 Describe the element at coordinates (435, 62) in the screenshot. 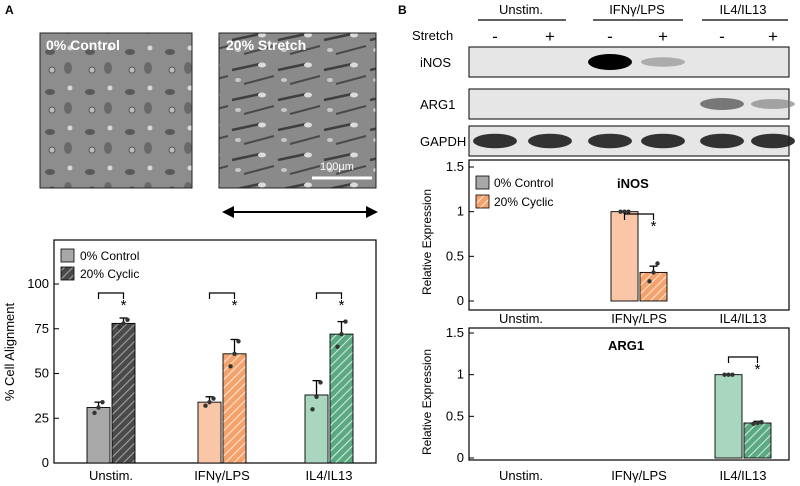

I see `blot-row-label: iNOS` at that location.